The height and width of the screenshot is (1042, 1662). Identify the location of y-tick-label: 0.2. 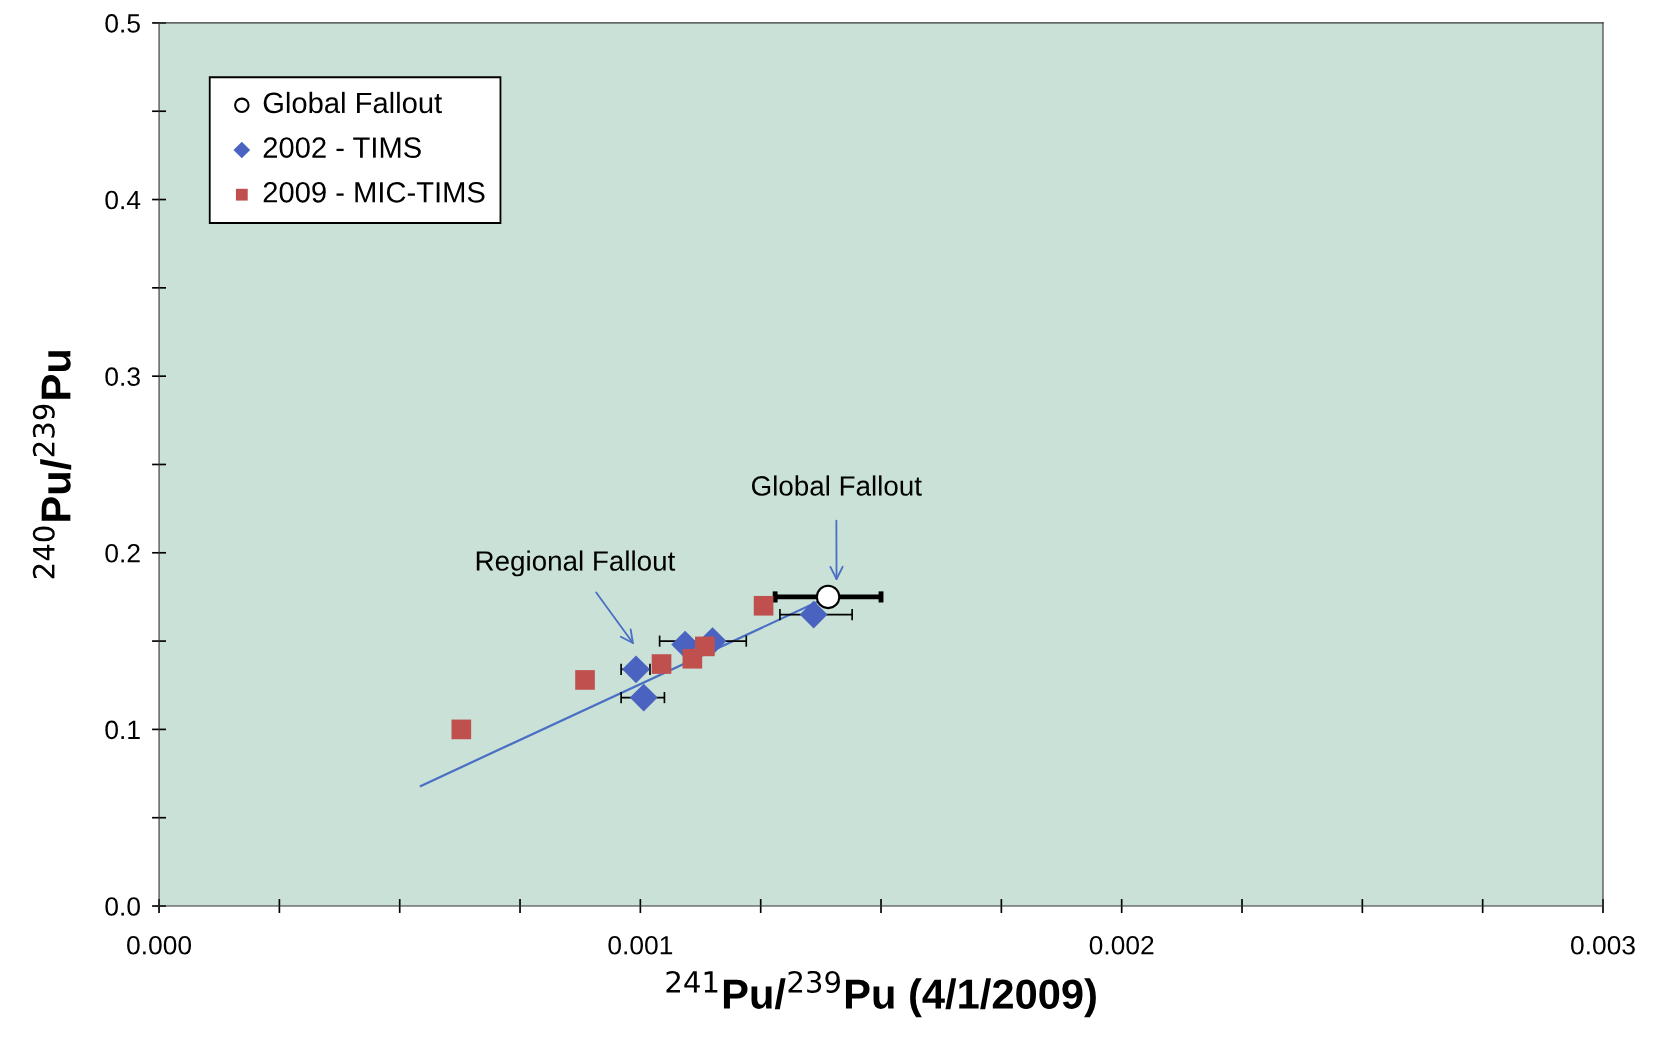
(122, 553).